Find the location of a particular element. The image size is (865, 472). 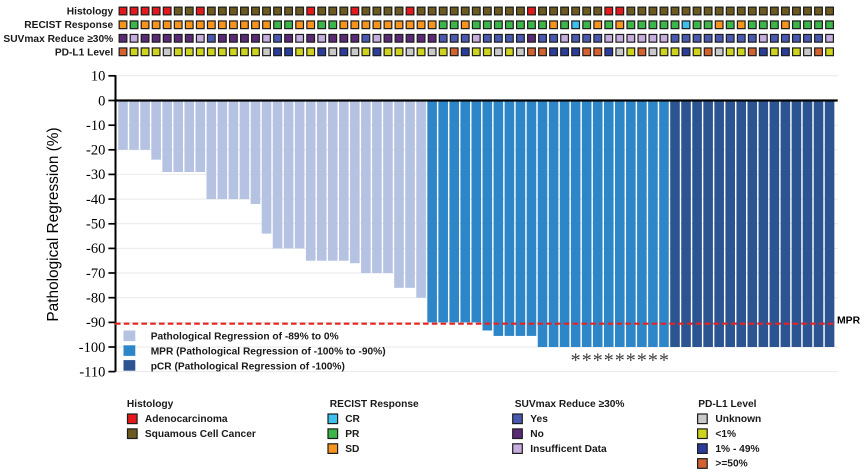

svg-text: >=50% is located at coordinates (731, 464).